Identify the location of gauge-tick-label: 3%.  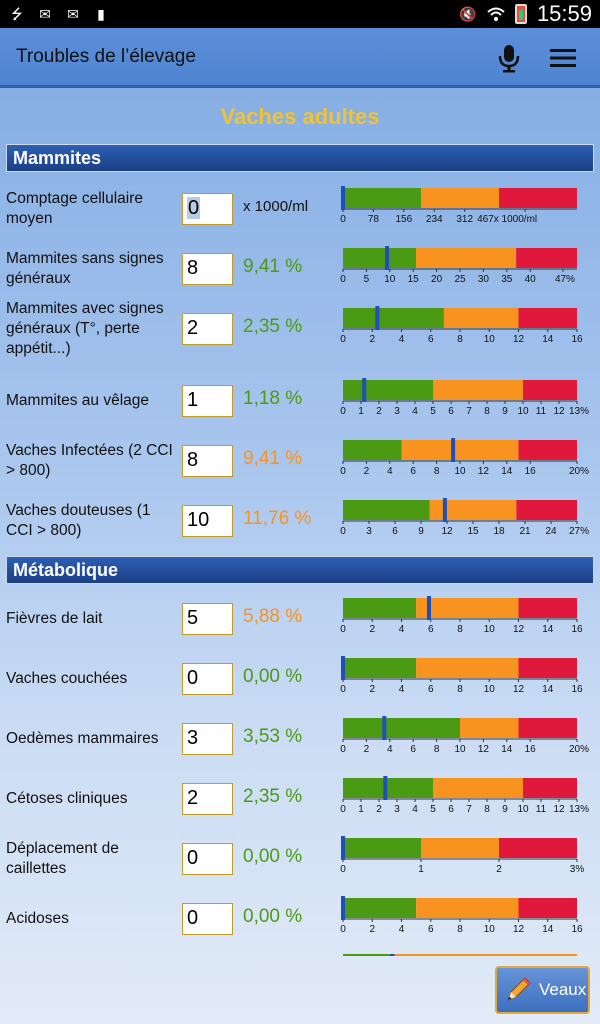
(577, 869).